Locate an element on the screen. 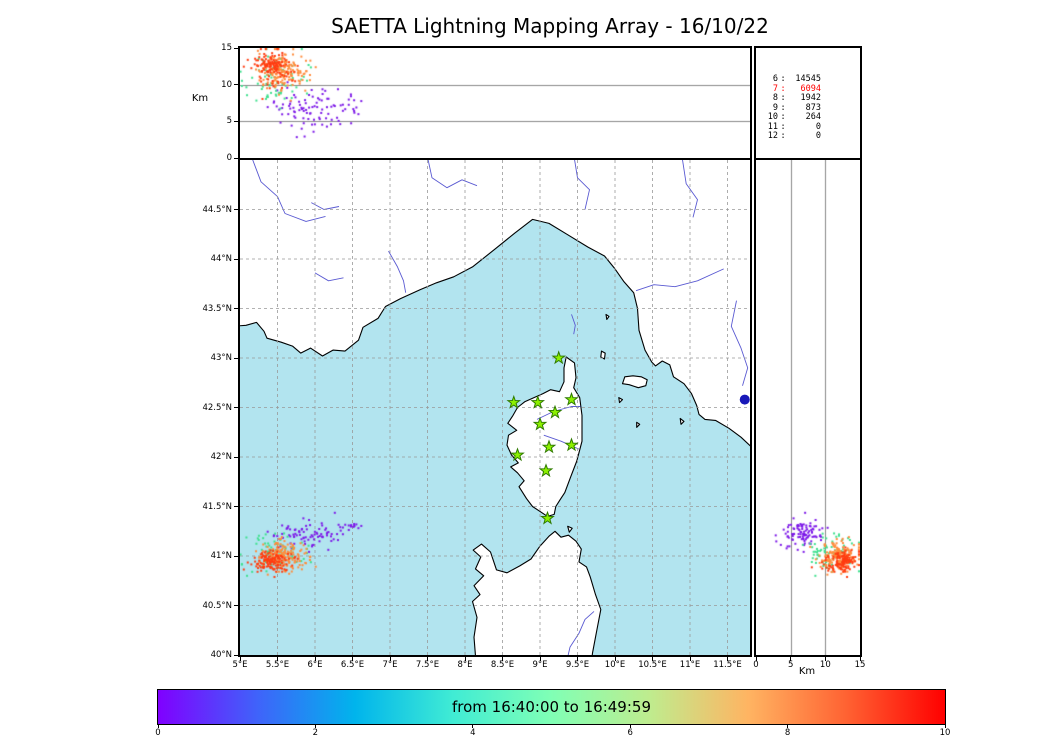 The image size is (1050, 750). lat-tick-label: 43°N is located at coordinates (221, 358).